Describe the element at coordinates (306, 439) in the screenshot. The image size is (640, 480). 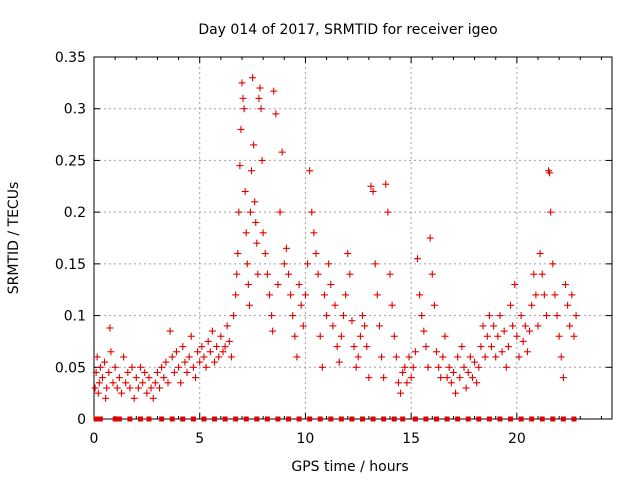
I see `x-tick-label: 10` at that location.